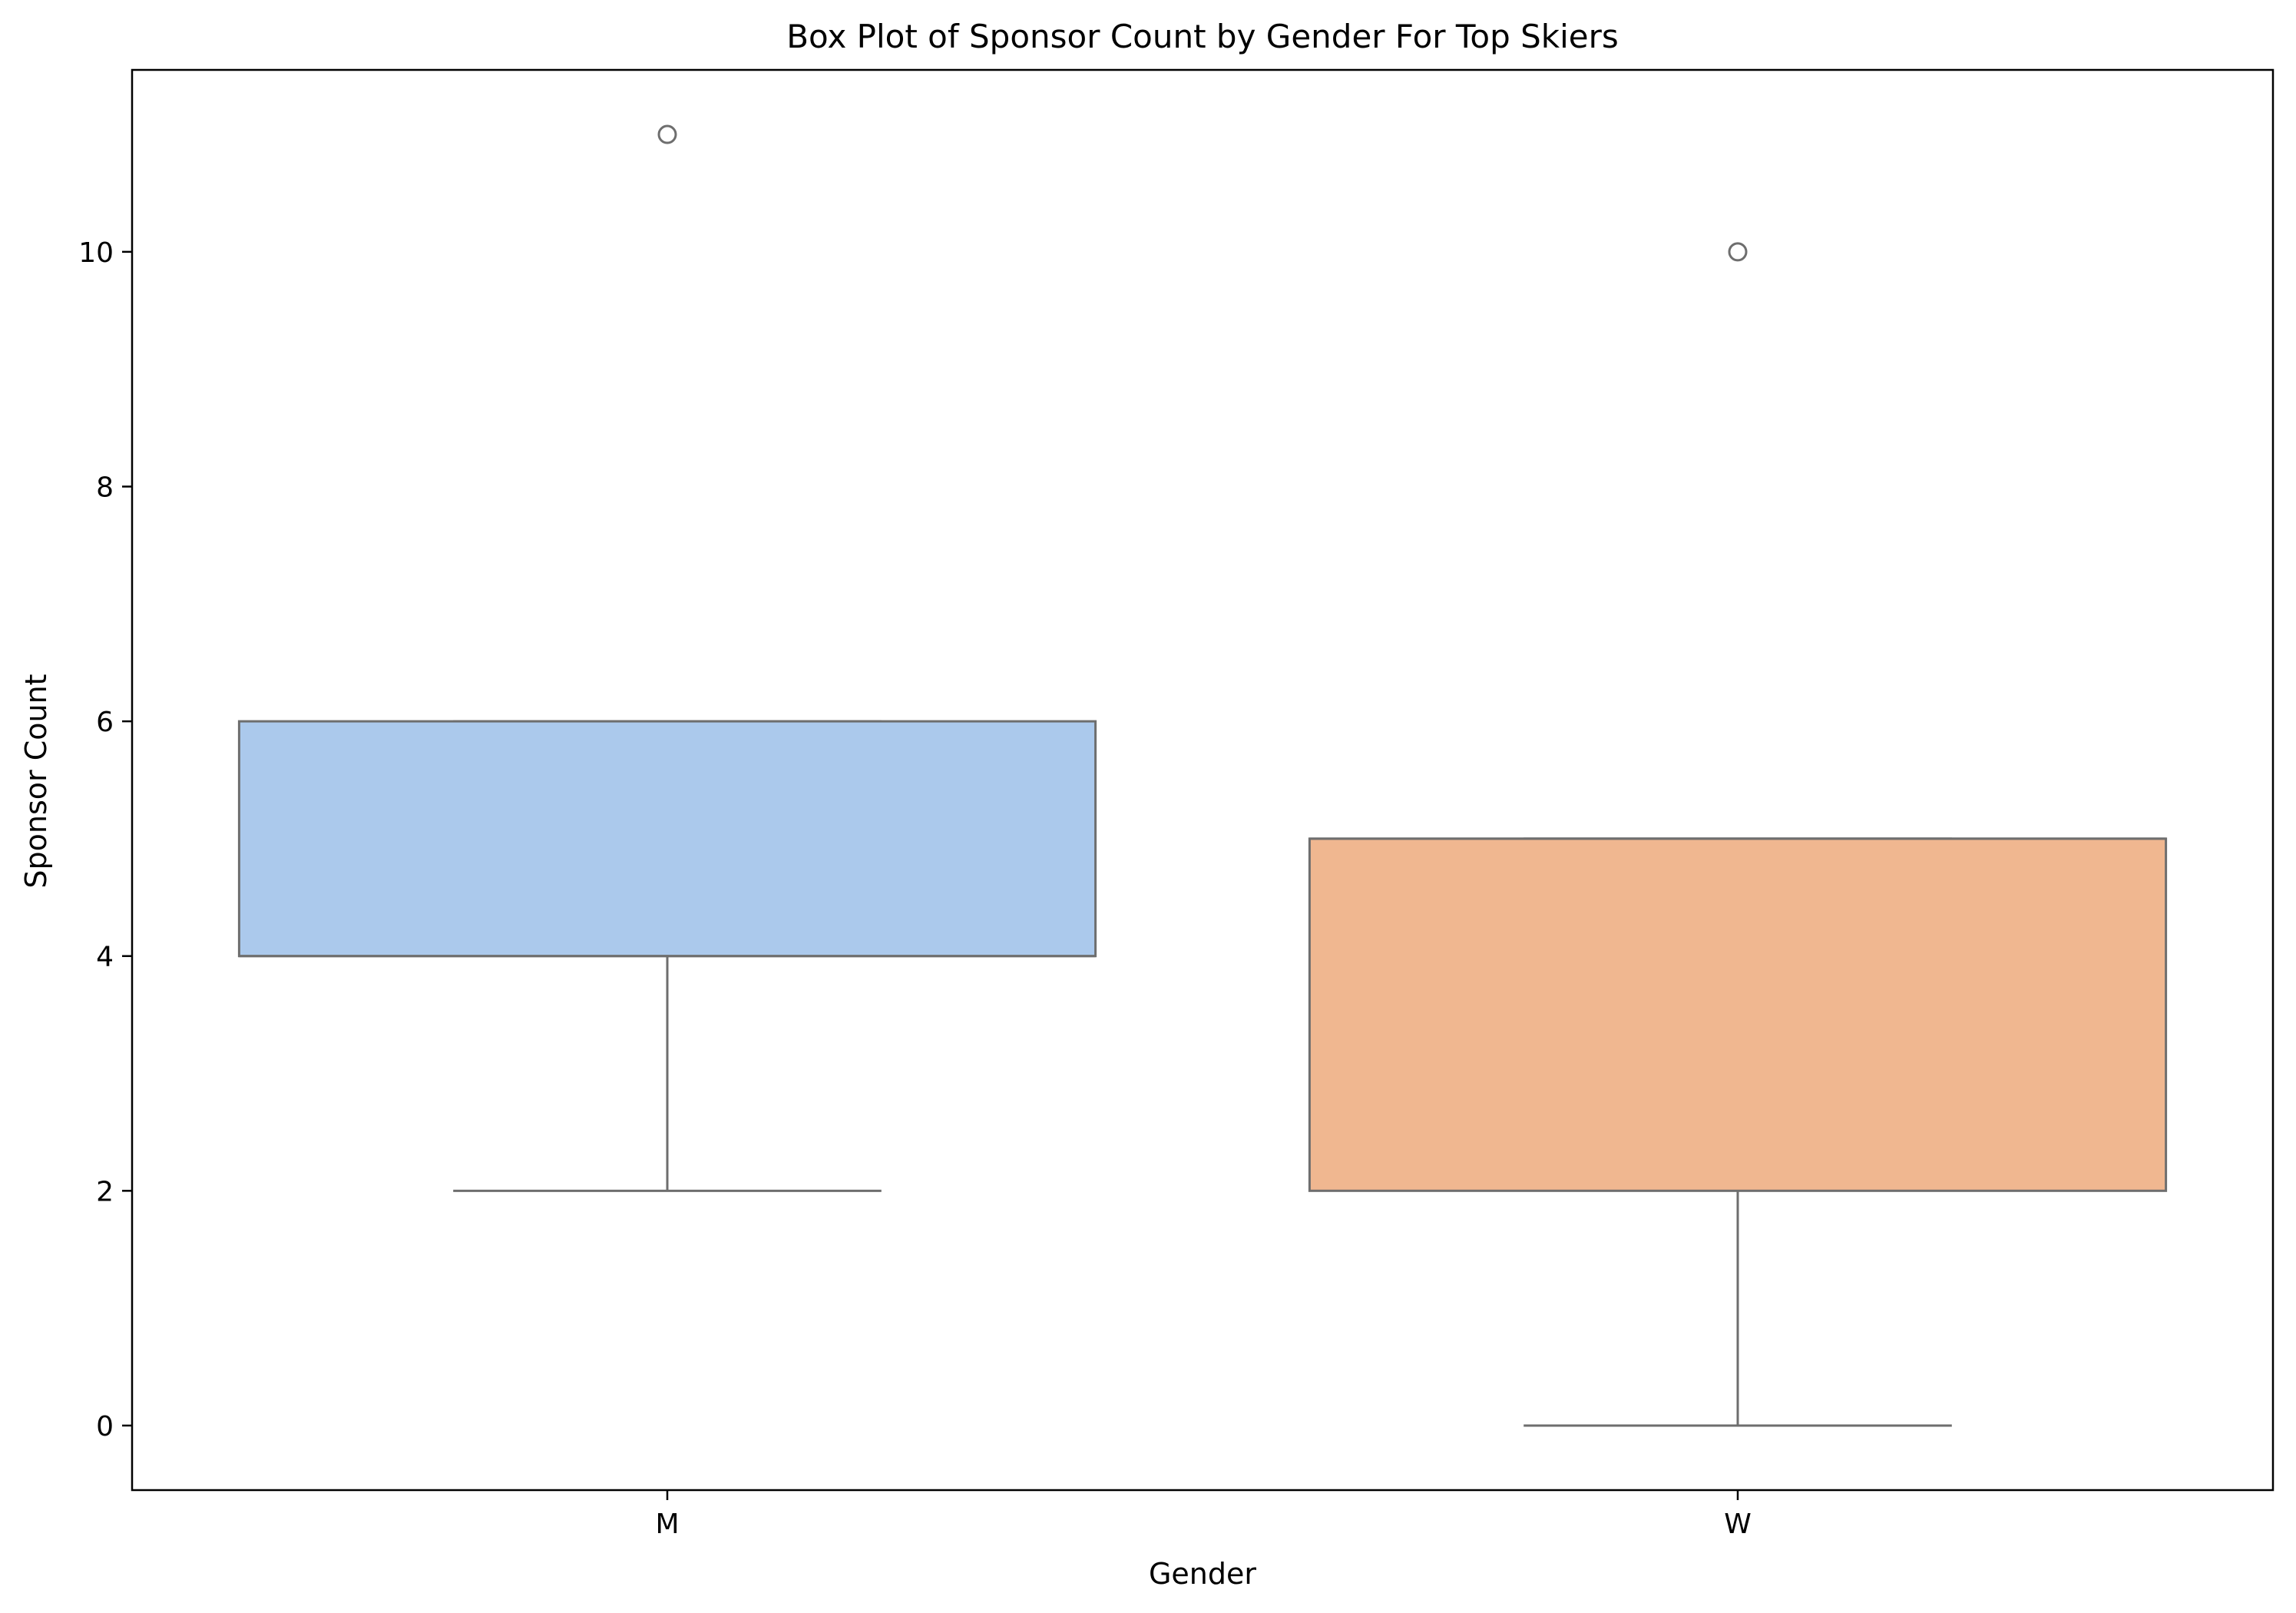  Describe the element at coordinates (667, 839) in the screenshot. I see `box-m` at that location.